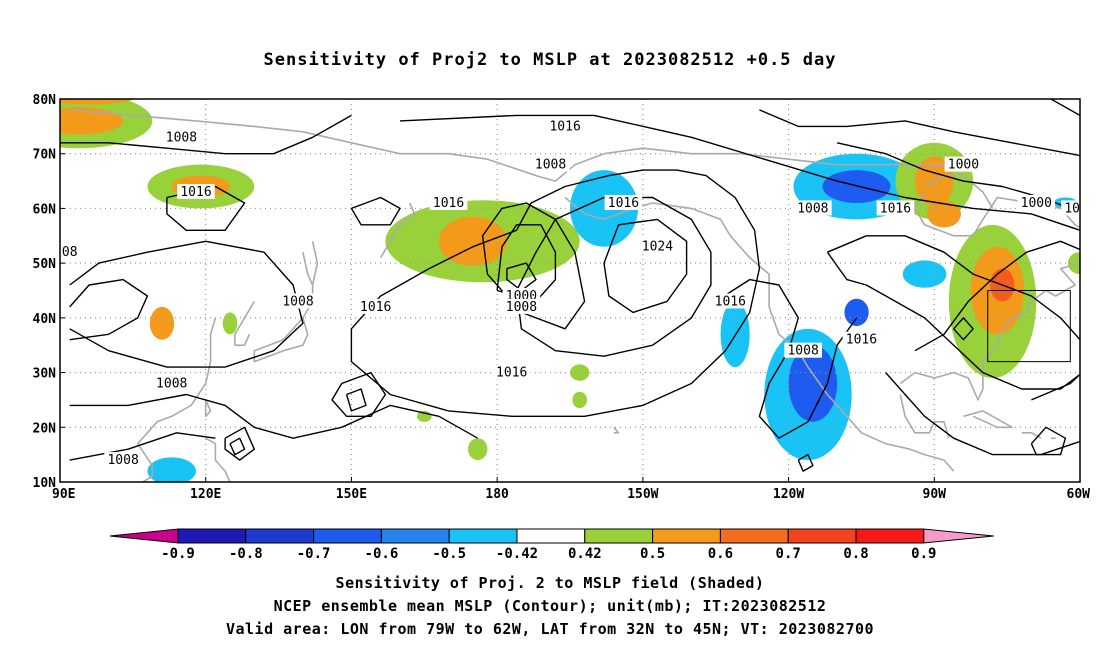  What do you see at coordinates (585, 554) in the screenshot?
I see `colorbar-label: 0.42` at bounding box center [585, 554].